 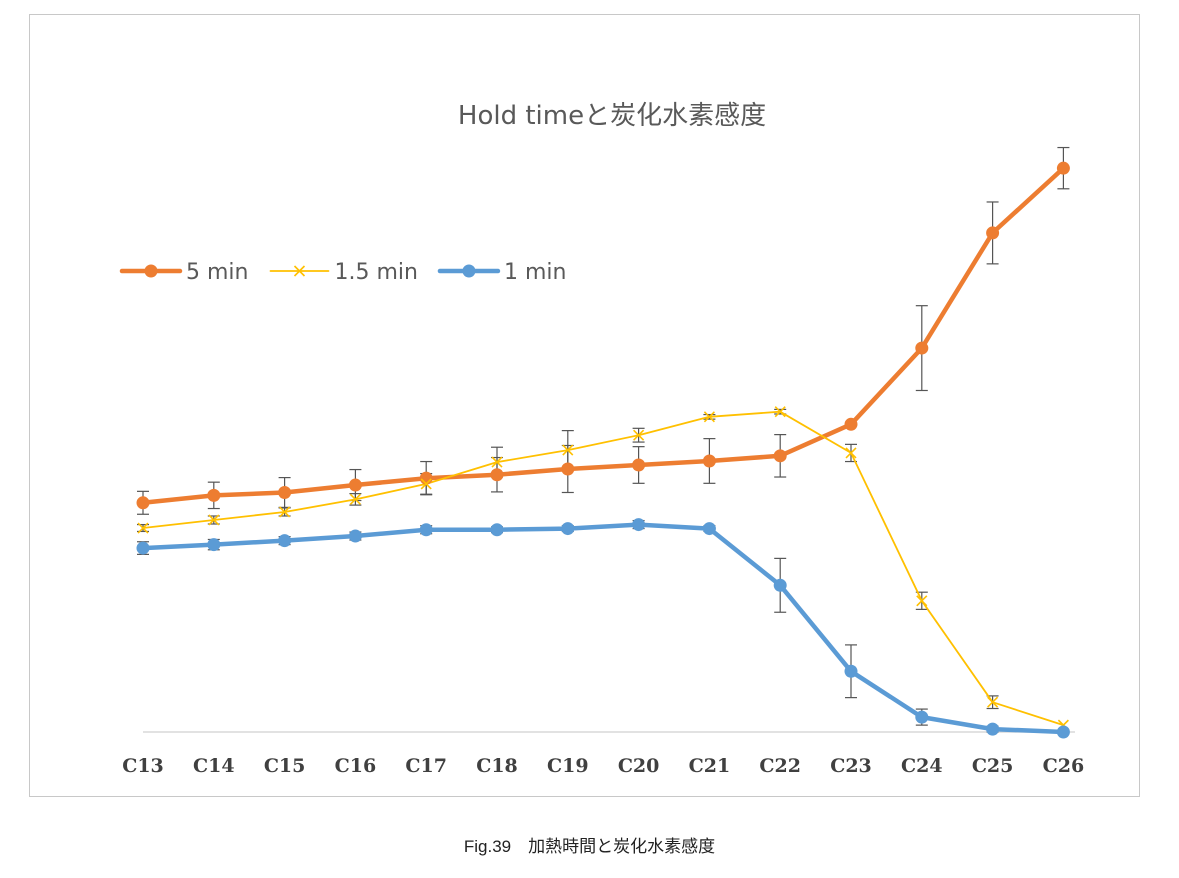 I want to click on legend-item: 5 min, so click(x=183, y=272).